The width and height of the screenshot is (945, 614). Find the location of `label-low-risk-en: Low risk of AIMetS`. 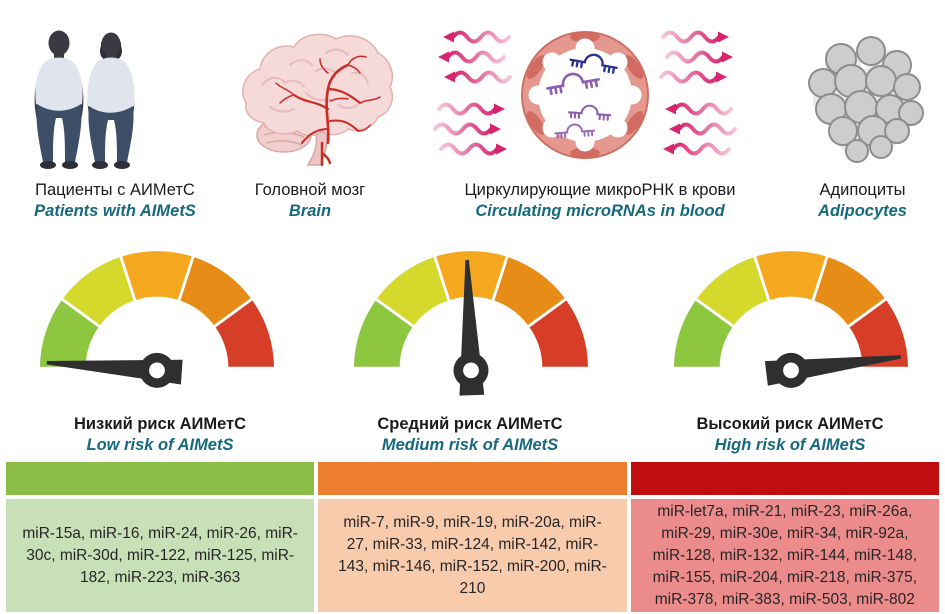

label-low-risk-en: Low risk of AIMetS is located at coordinates (160, 445).